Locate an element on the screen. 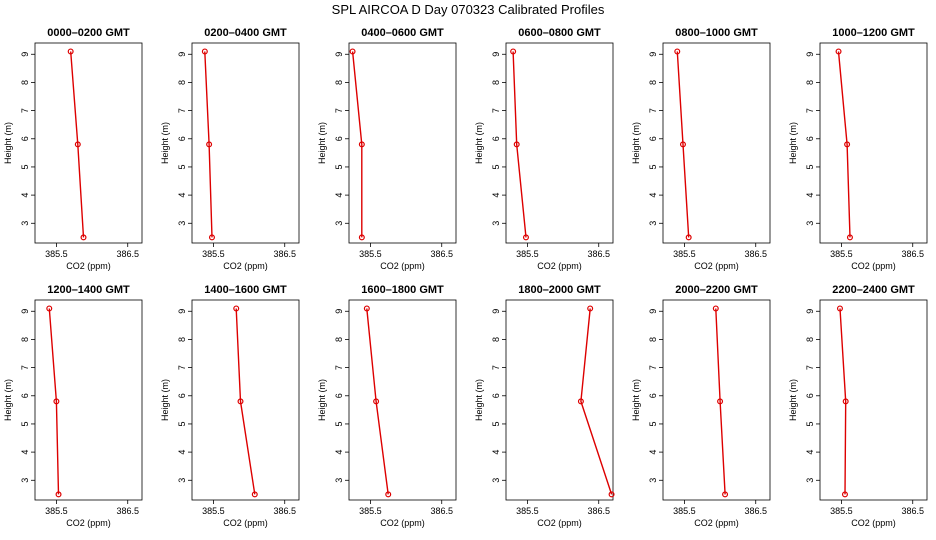  panel-title: 1200–1400 GMT is located at coordinates (88, 290).